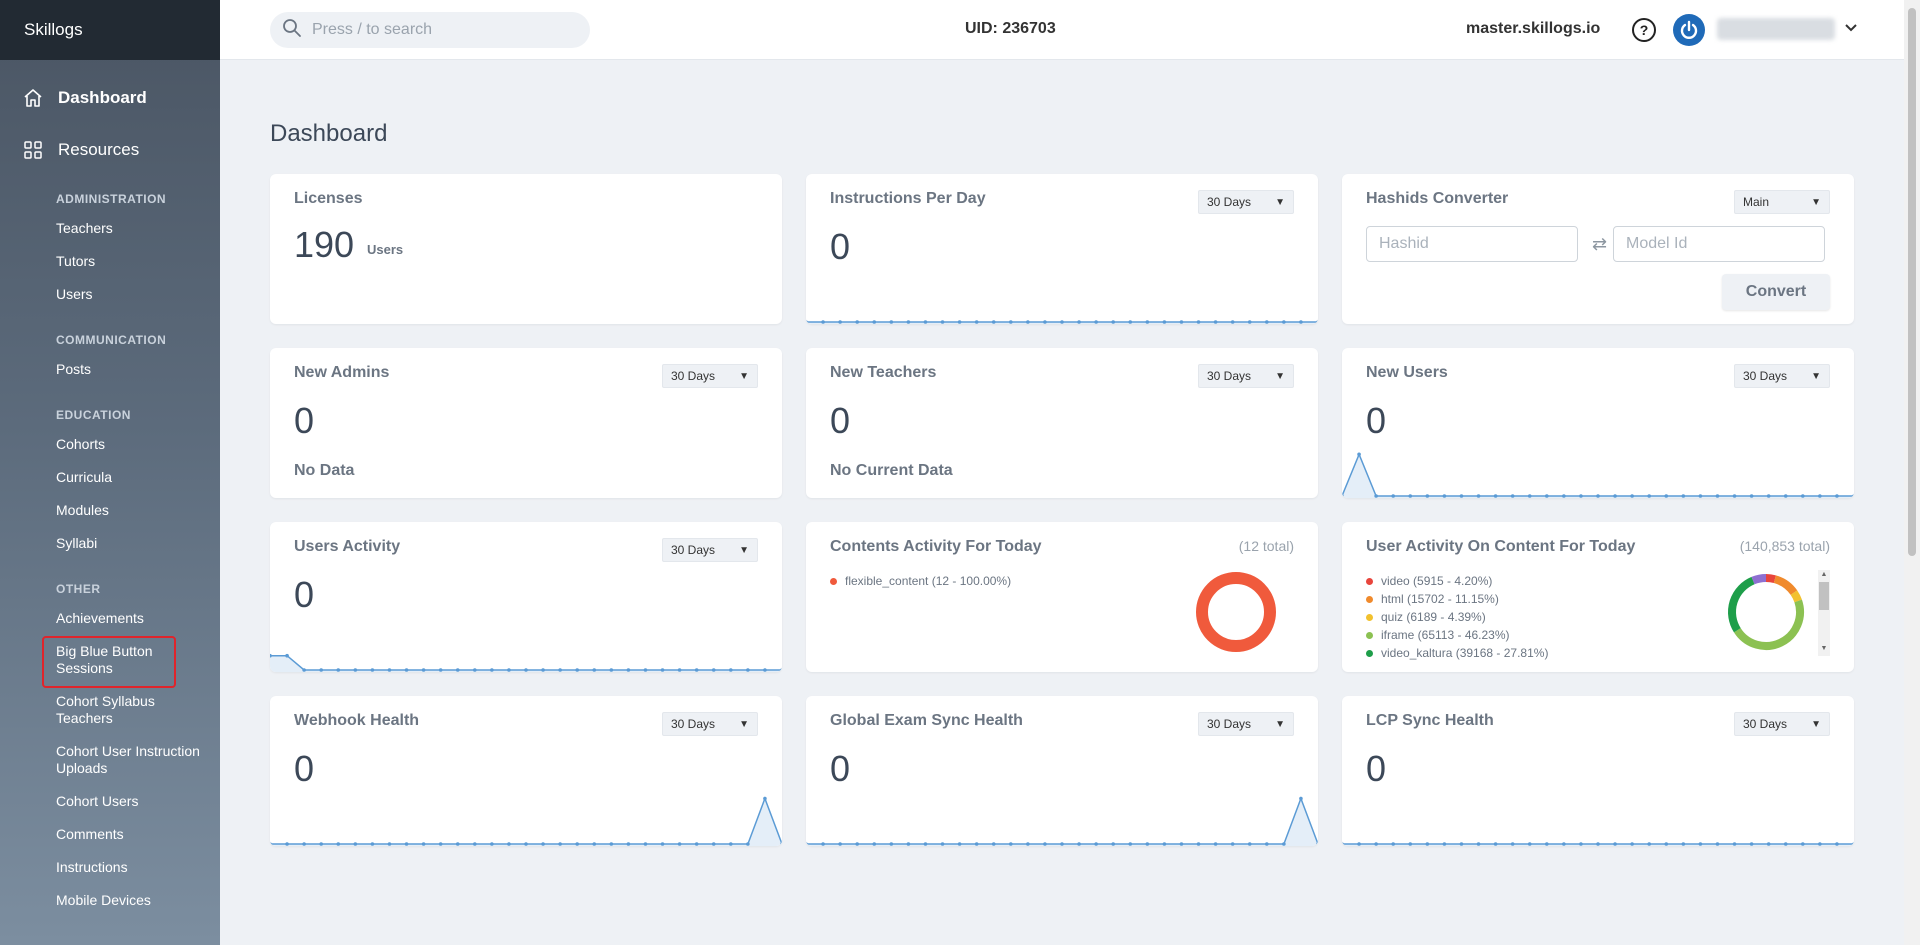 The height and width of the screenshot is (945, 1920). Describe the element at coordinates (90, 834) in the screenshot. I see `sidebar-item-comments: Comments` at that location.